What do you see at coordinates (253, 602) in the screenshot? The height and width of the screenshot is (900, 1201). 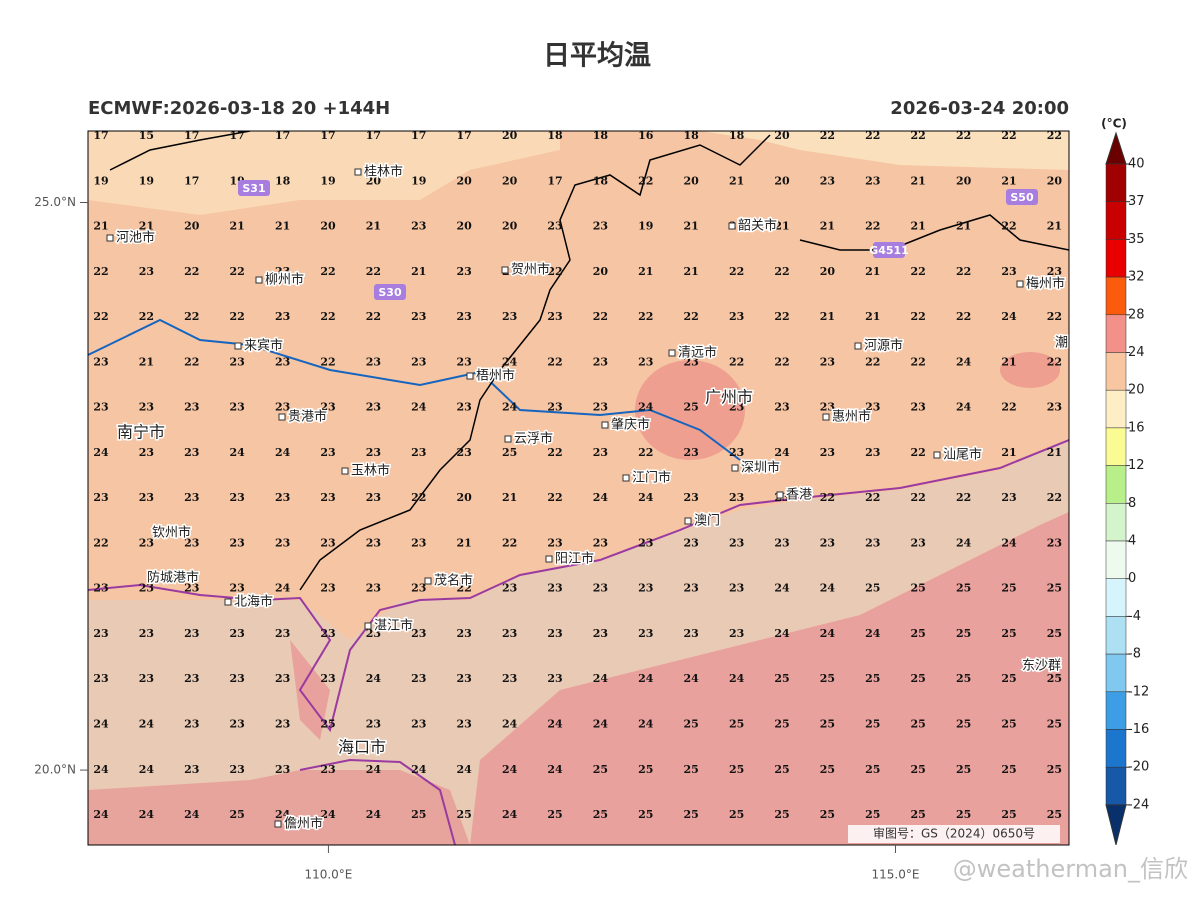 I see `city-name: 北海市` at bounding box center [253, 602].